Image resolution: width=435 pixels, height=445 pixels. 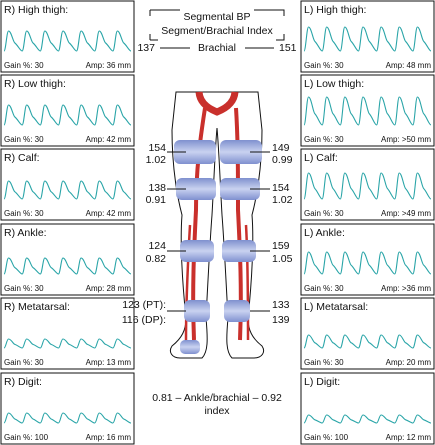 I want to click on brachial-label: Brachial, so click(x=217, y=48).